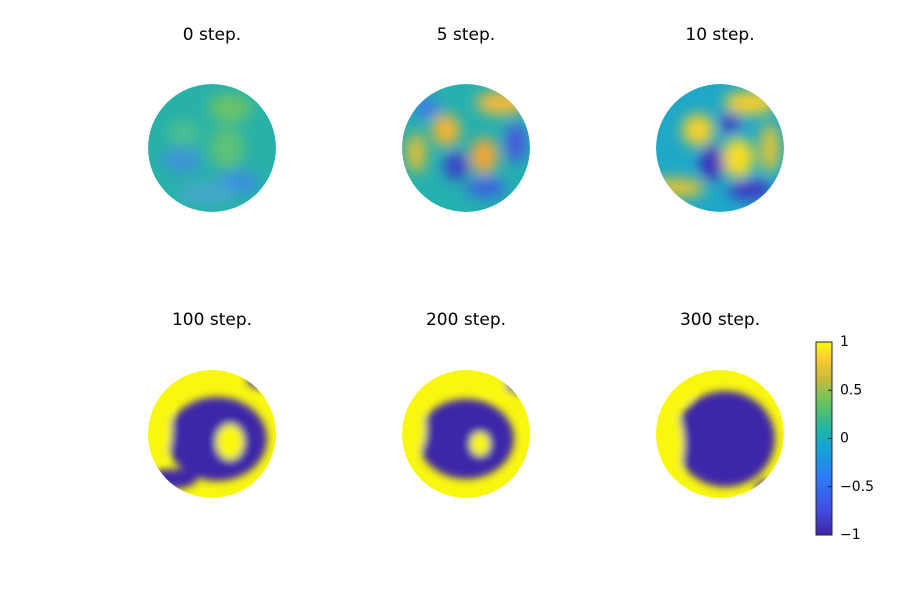  I want to click on colorbar: 1 0.5 0 −0.5 −1, so click(844, 438).